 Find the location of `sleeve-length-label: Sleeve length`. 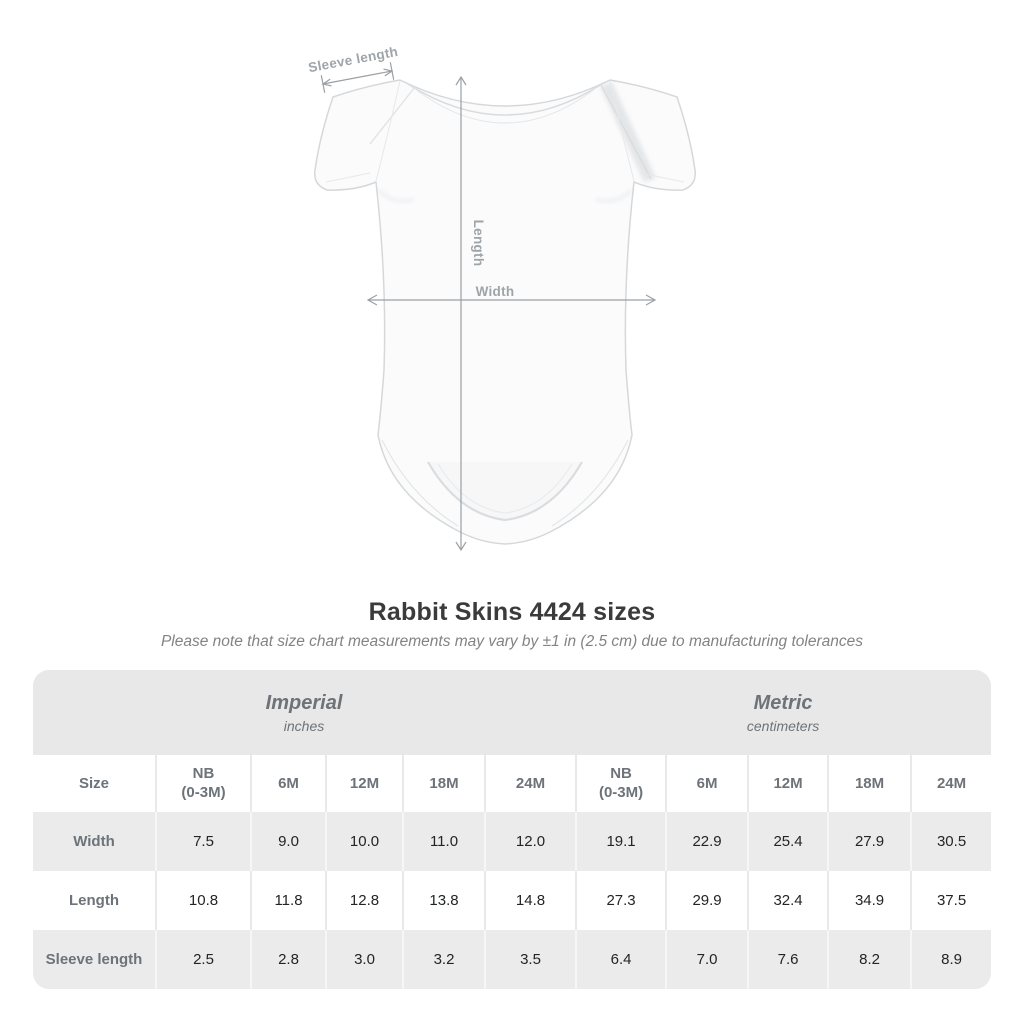

sleeve-length-label: Sleeve length is located at coordinates (353, 59).